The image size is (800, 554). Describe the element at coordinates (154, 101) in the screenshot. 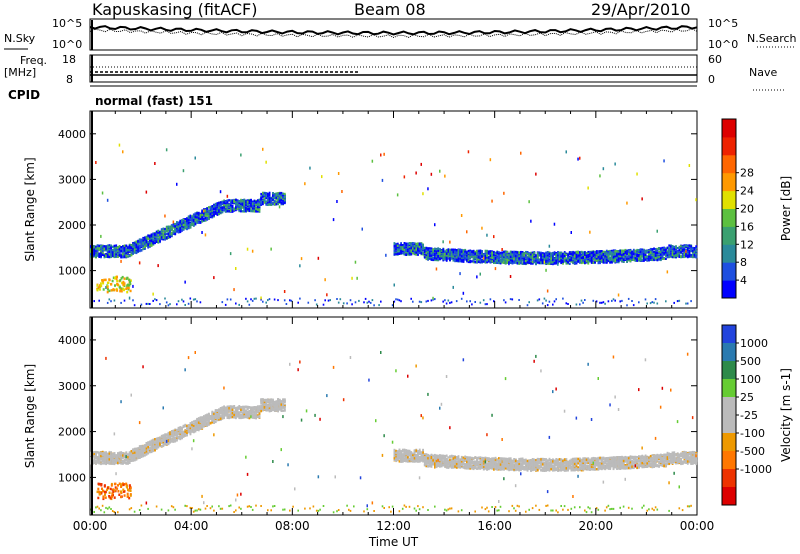

I see `cpid-value: normal (fast) 151` at that location.